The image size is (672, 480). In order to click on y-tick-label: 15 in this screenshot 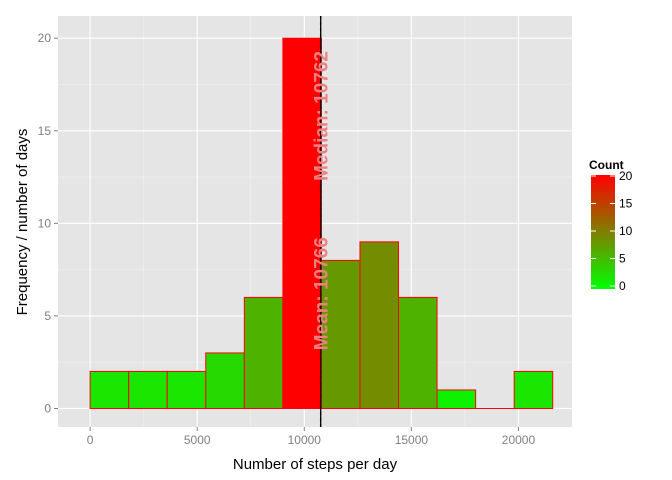, I will do `click(45, 131)`.